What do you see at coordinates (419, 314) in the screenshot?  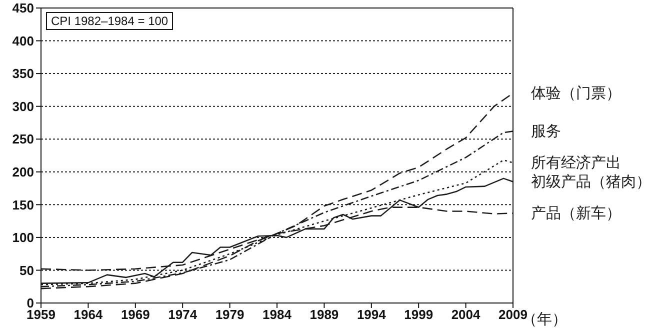 I see `x-tick-label: 1999` at bounding box center [419, 314].